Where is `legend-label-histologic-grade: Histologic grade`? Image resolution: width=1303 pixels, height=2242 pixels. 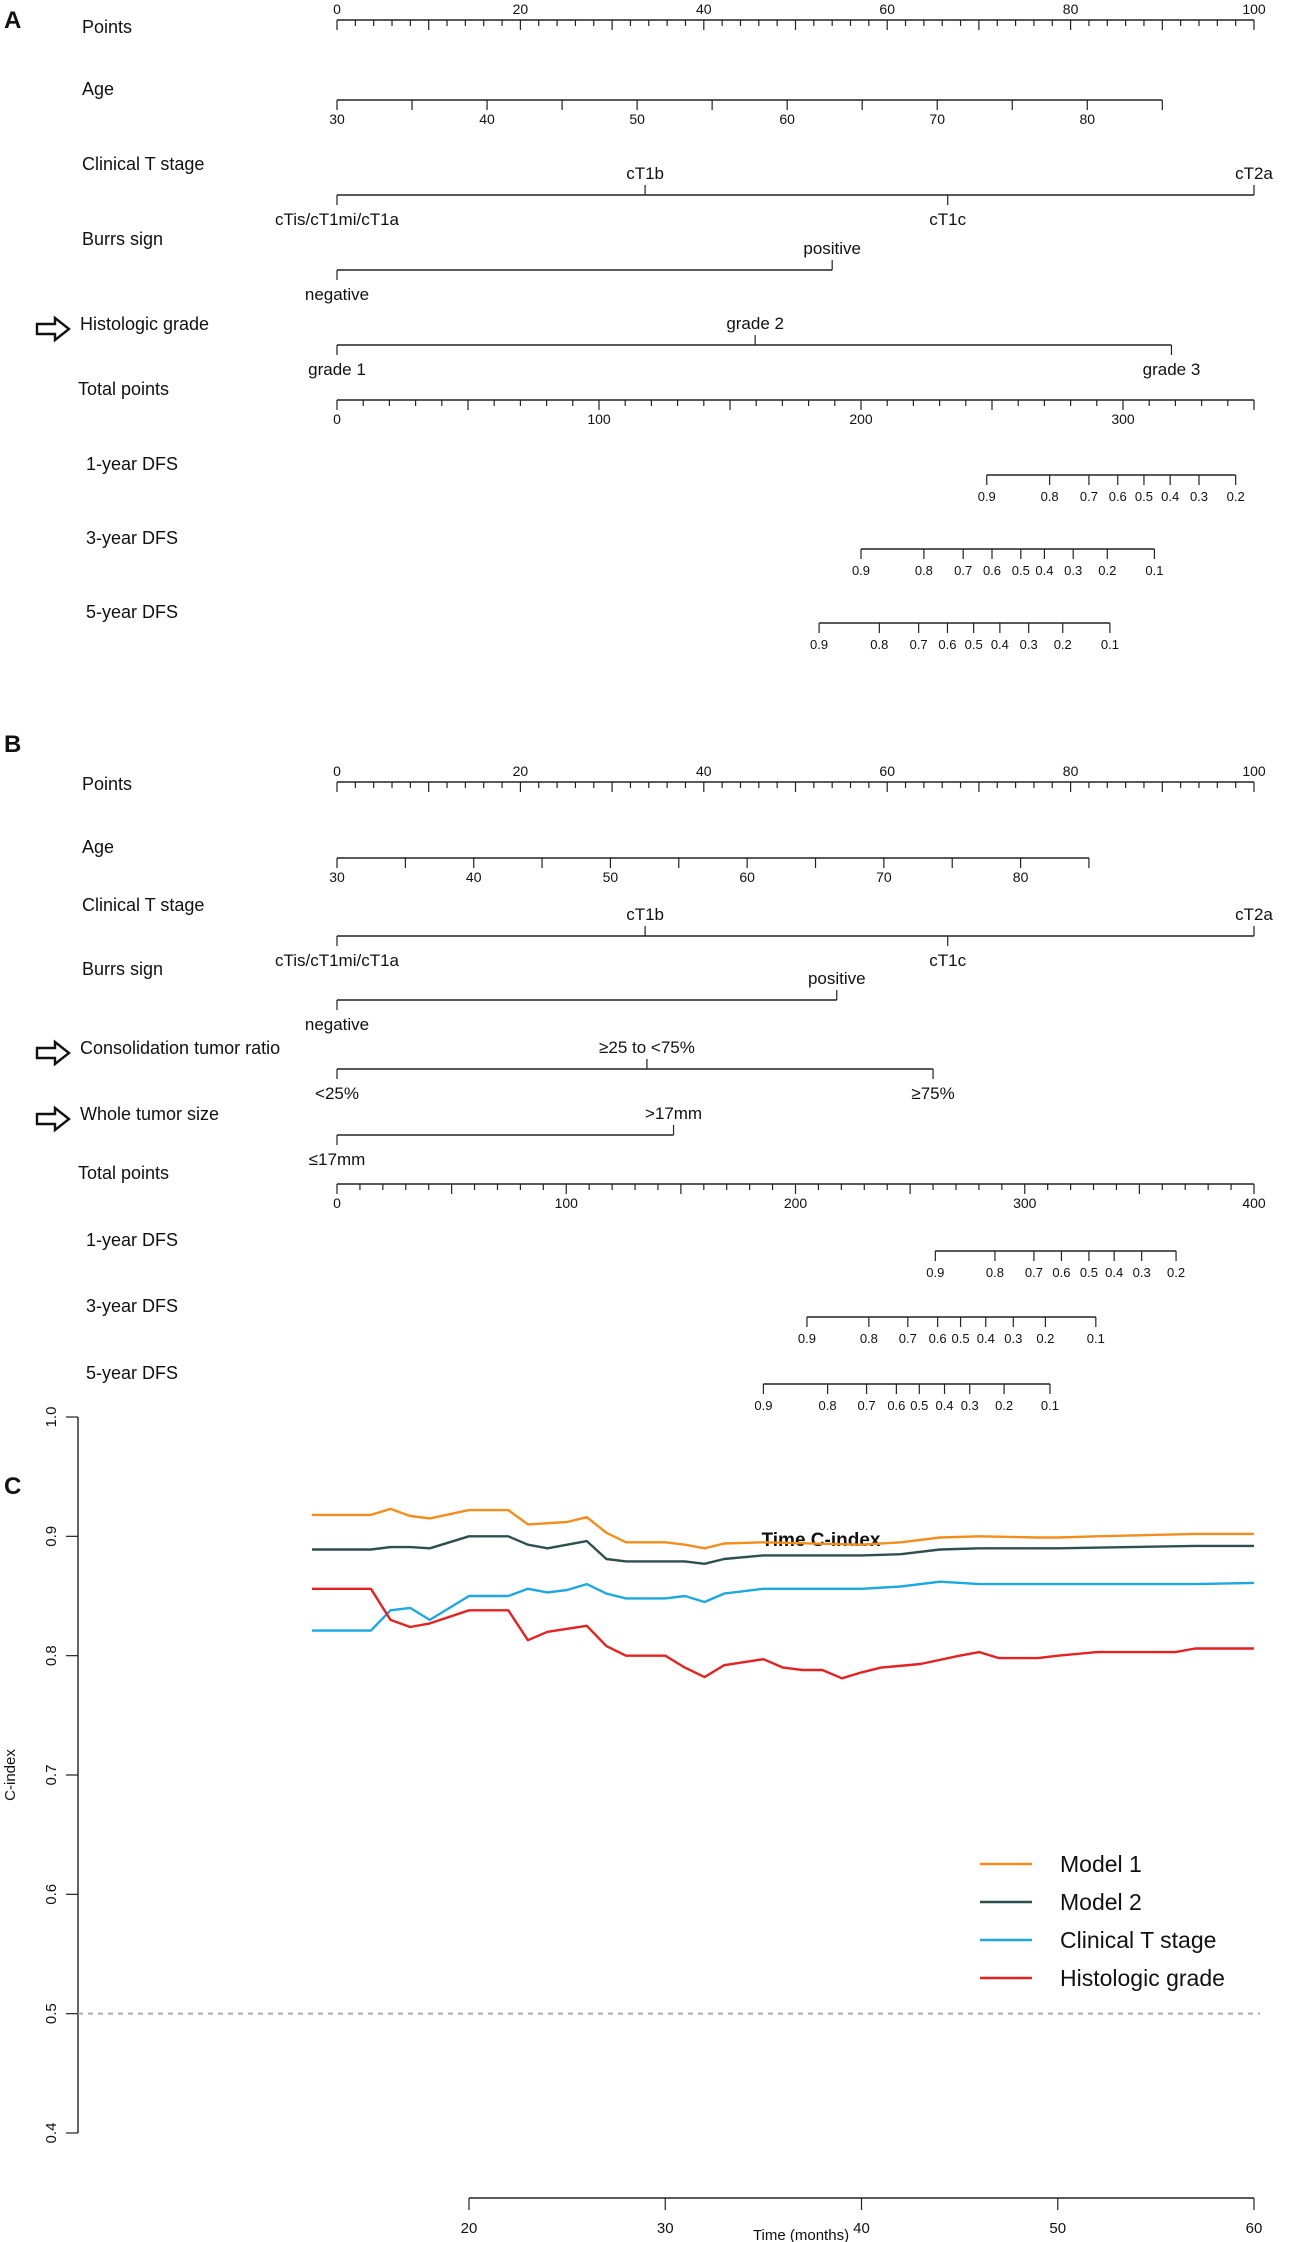
legend-label-histologic-grade: Histologic grade is located at coordinates (1142, 1978).